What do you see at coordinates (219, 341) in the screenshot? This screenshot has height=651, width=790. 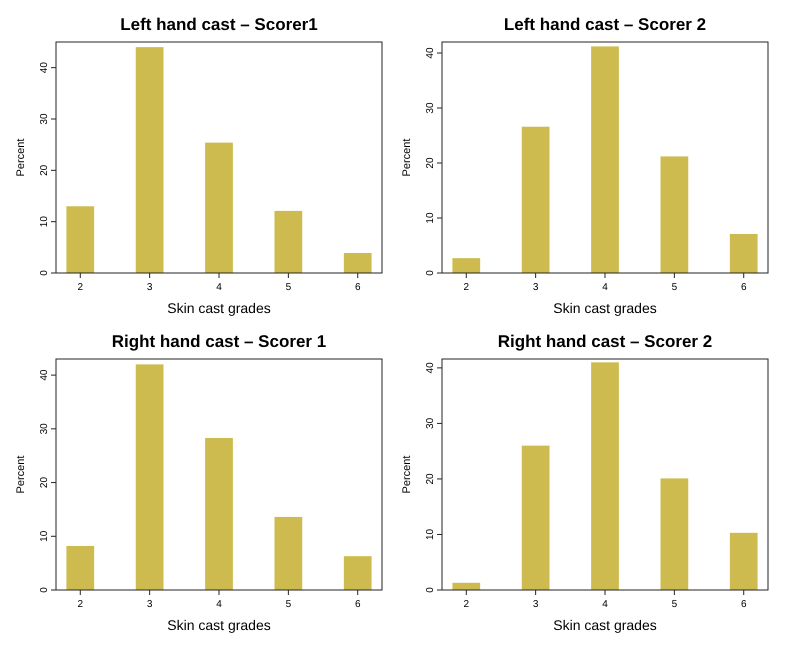 I see `chart-title: Right hand cast – Scorer 1` at bounding box center [219, 341].